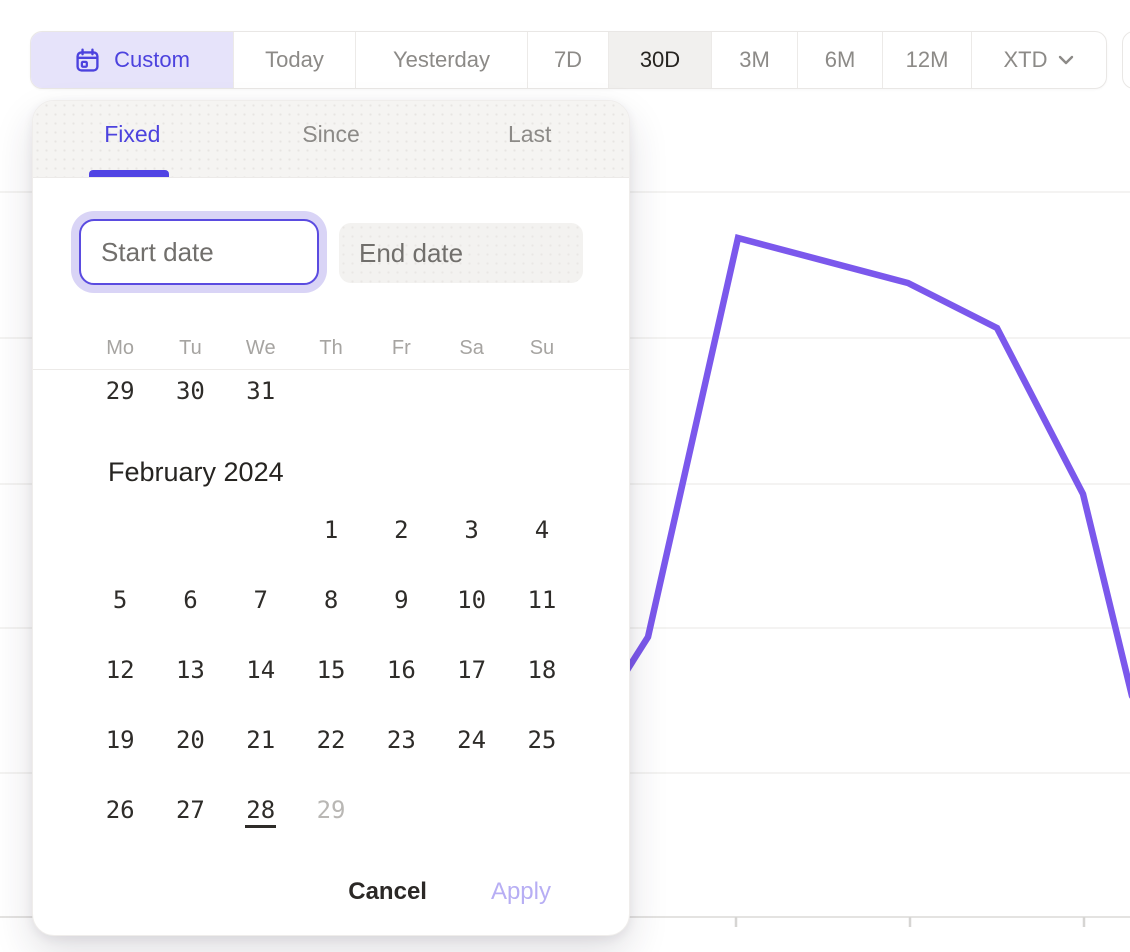 This screenshot has width=1130, height=952. I want to click on calendar-week-row: 1 2 3 4, so click(331, 530).